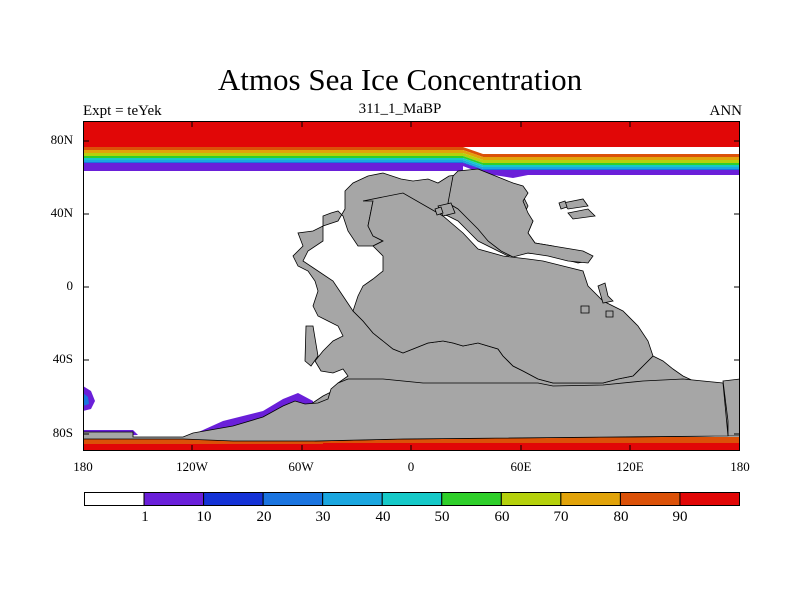 Image resolution: width=800 pixels, height=600 pixels. Describe the element at coordinates (503, 288) in the screenshot. I see `land-africa` at that location.